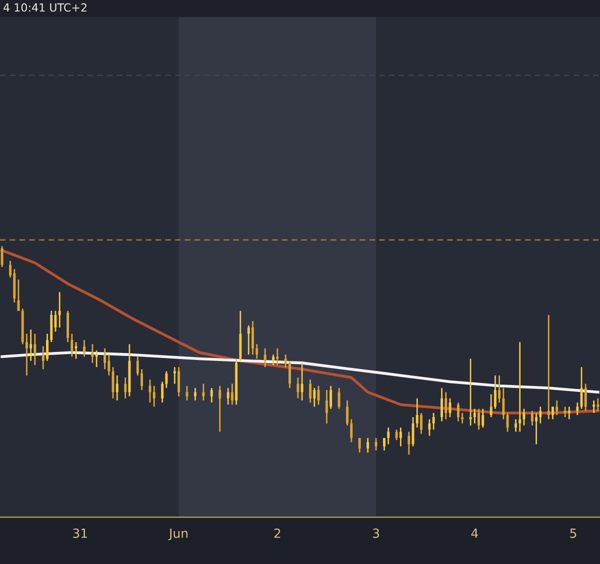 The width and height of the screenshot is (600, 564). I want to click on text: 4 10:41 UTC+2, so click(45, 7).